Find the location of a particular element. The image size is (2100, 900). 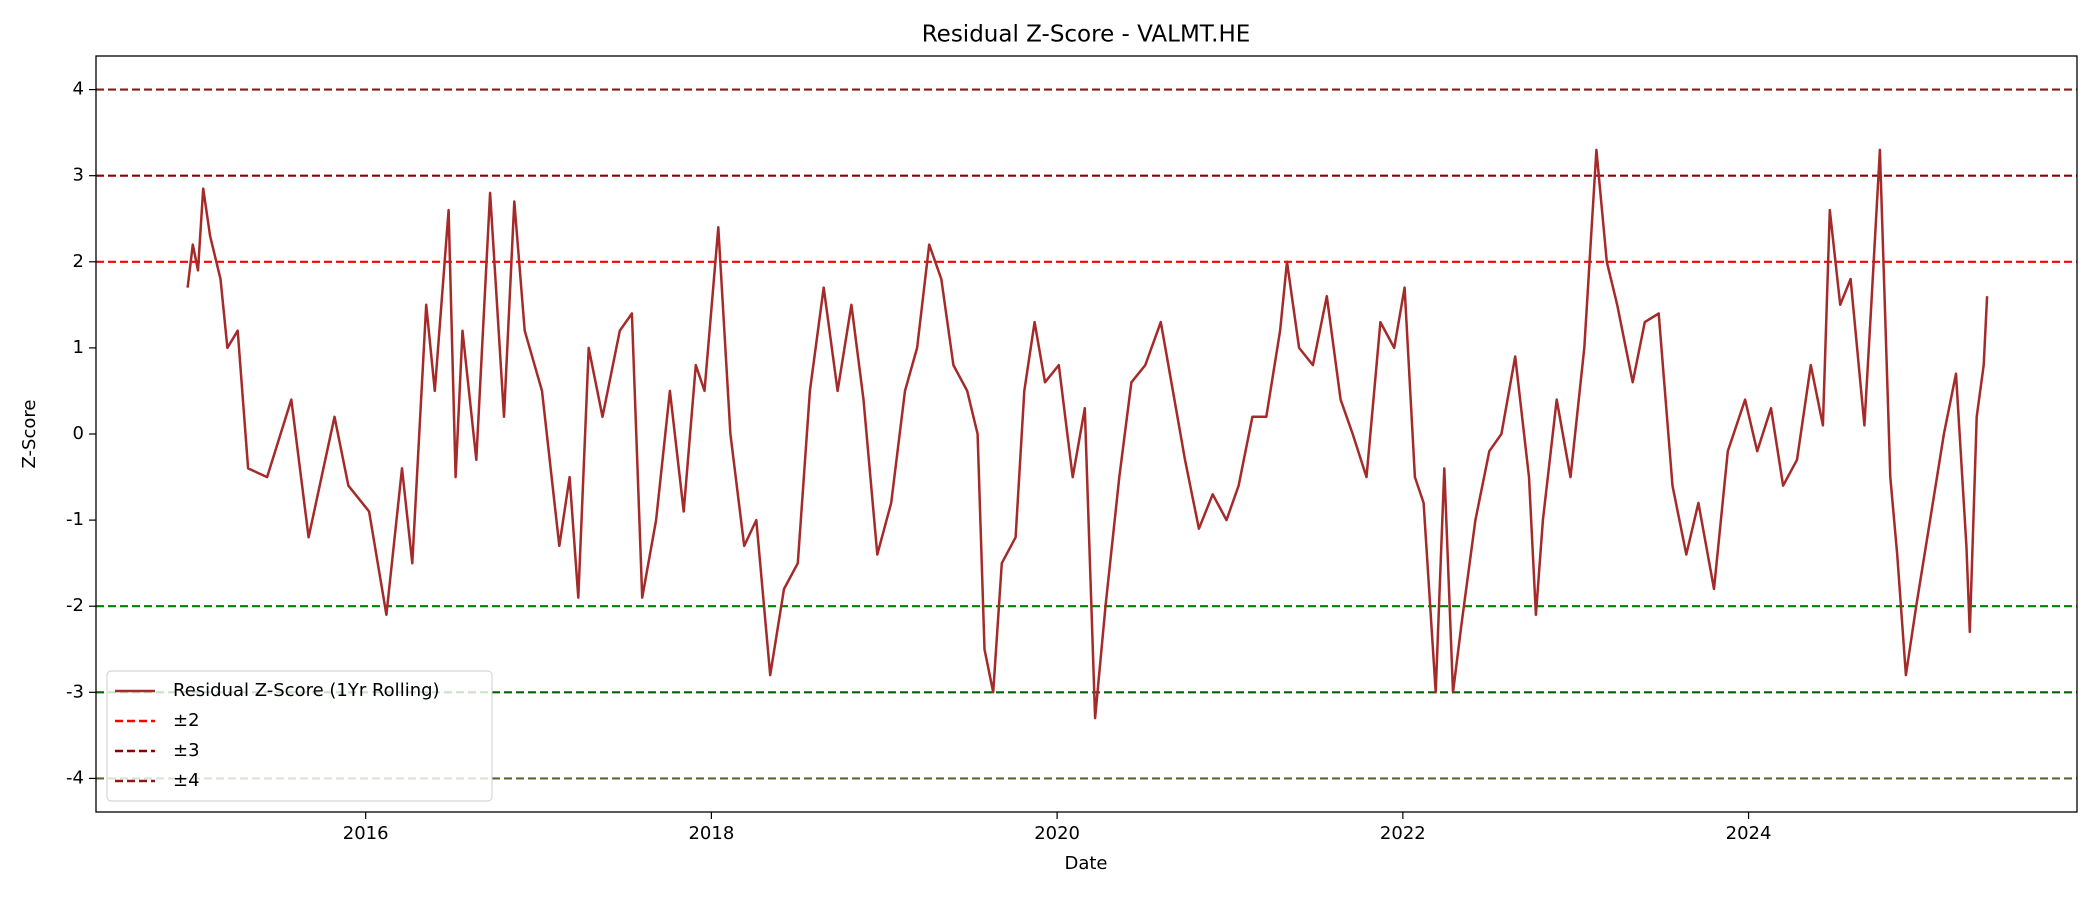

legend-label: ±3 is located at coordinates (186, 750).